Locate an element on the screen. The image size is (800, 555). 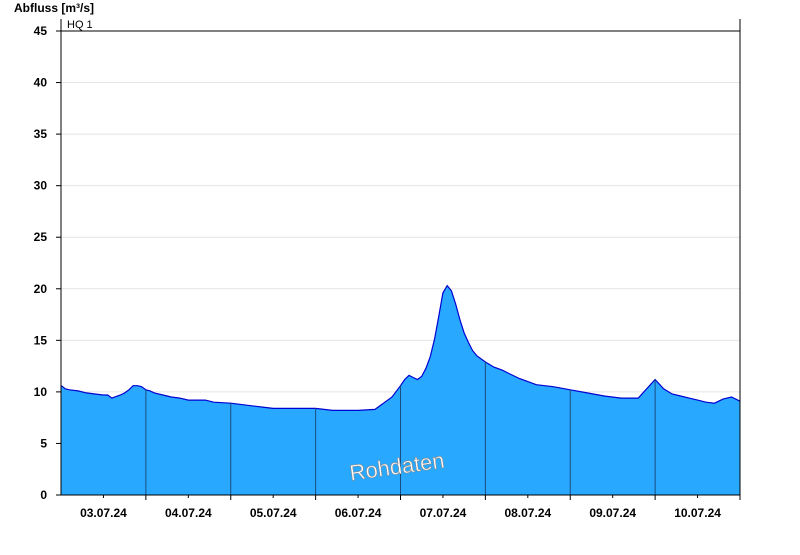
x-tick-label: 09.07.24 is located at coordinates (612, 513).